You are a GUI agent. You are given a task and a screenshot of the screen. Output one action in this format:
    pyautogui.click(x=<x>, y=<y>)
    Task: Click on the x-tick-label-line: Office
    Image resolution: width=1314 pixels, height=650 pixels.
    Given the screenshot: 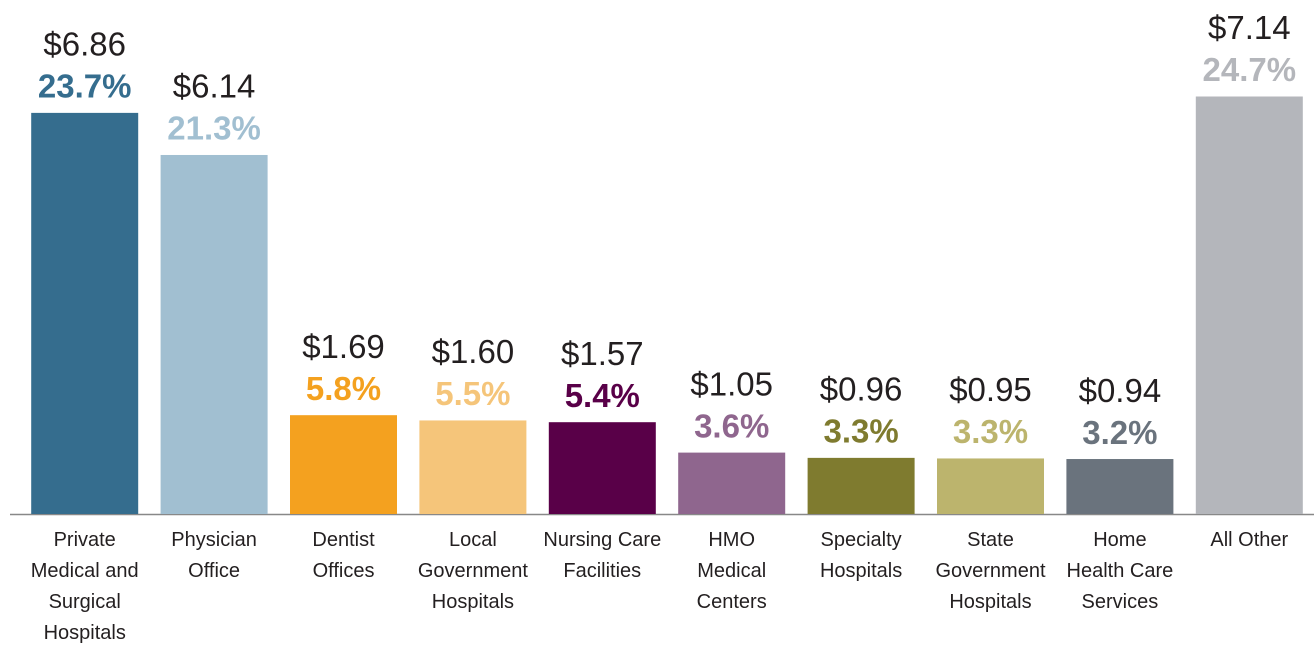 What is the action you would take?
    pyautogui.click(x=214, y=571)
    